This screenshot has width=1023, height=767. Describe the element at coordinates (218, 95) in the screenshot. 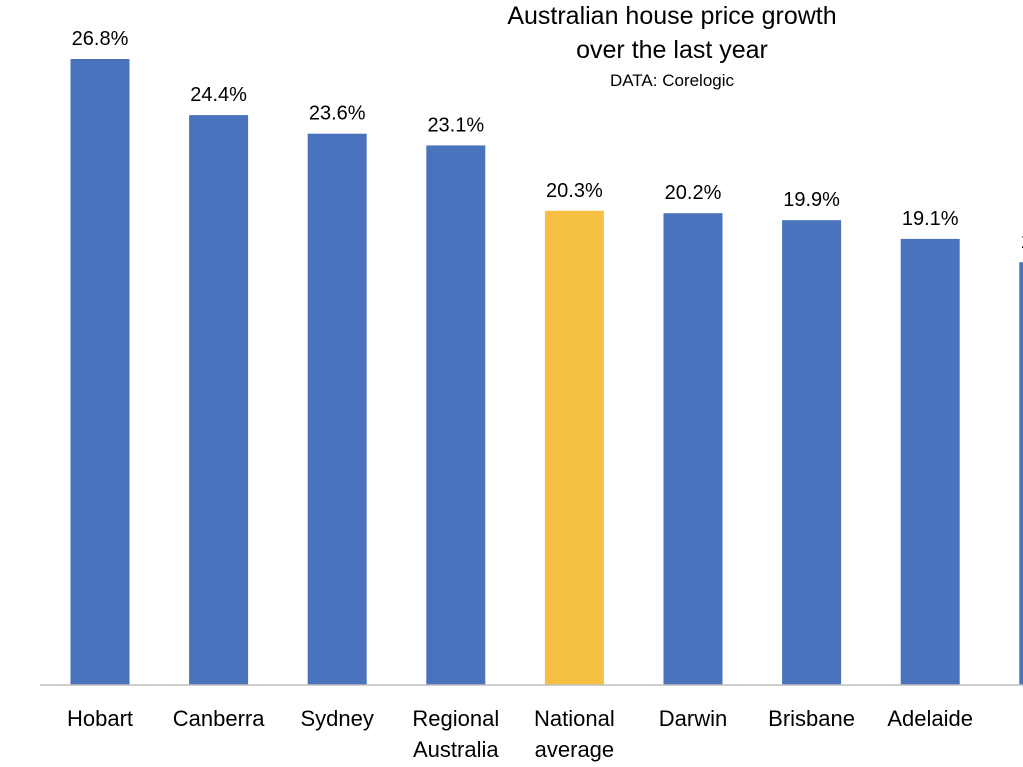

I see `data-label-1: 24.4%` at that location.